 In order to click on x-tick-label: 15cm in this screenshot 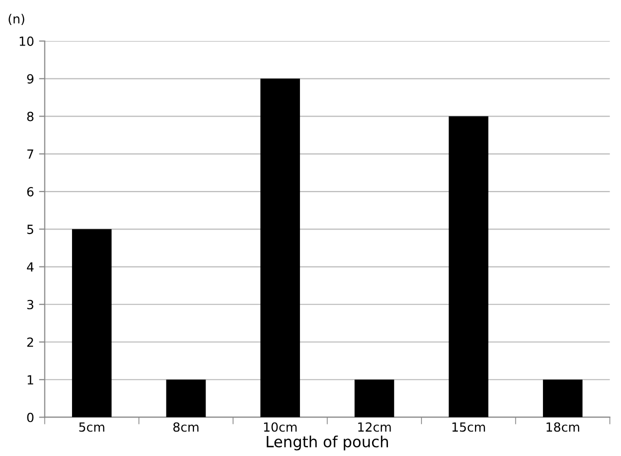, I will do `click(468, 427)`.